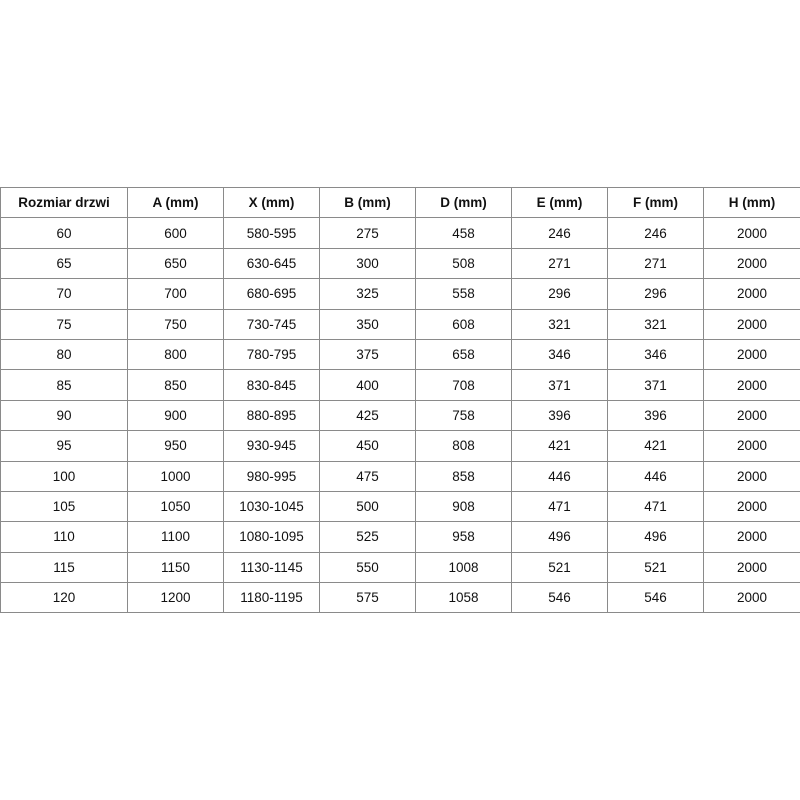 This screenshot has width=800, height=800. Describe the element at coordinates (175, 506) in the screenshot. I see `table-cell: 1050` at that location.